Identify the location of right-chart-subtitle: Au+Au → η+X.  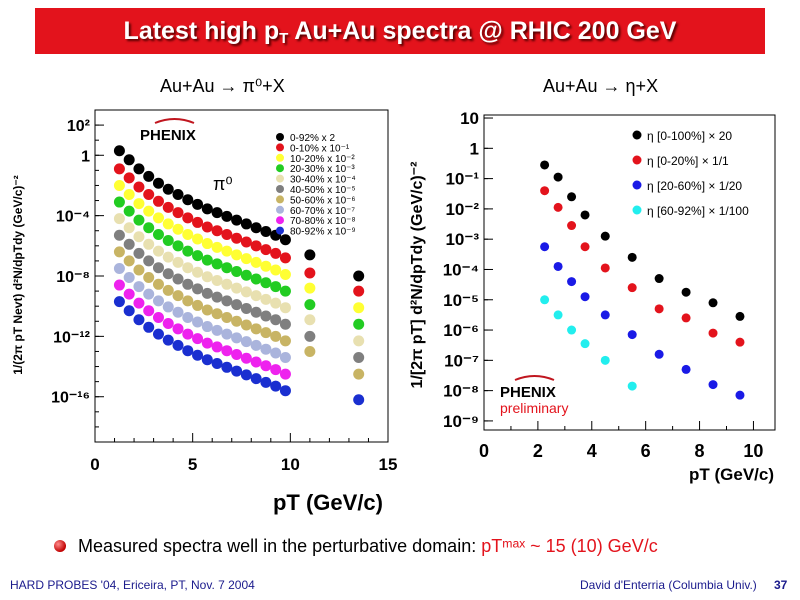
(601, 86).